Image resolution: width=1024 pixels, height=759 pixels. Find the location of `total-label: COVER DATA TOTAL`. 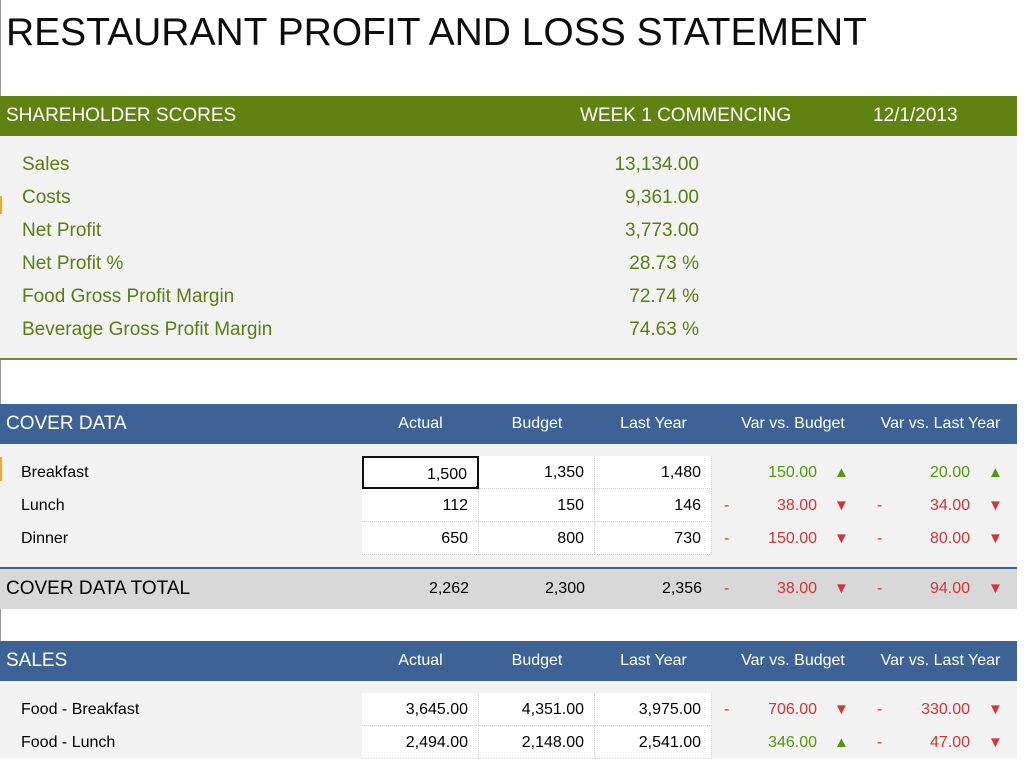

total-label: COVER DATA TOTAL is located at coordinates (98, 588).